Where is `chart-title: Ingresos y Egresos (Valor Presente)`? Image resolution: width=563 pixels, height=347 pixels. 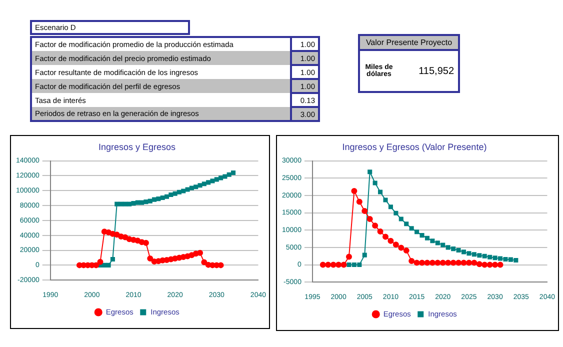
chart-title: Ingresos y Egresos (Valor Presente) is located at coordinates (414, 147).